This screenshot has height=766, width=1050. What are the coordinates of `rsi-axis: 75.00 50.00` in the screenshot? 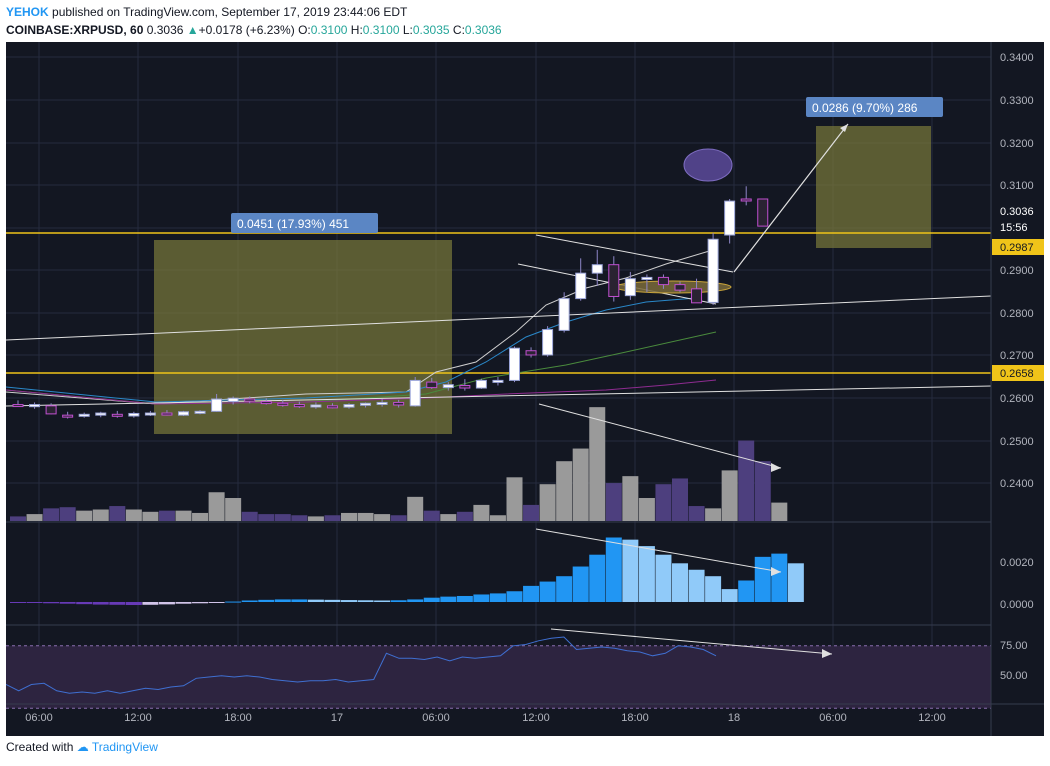 It's located at (1014, 661).